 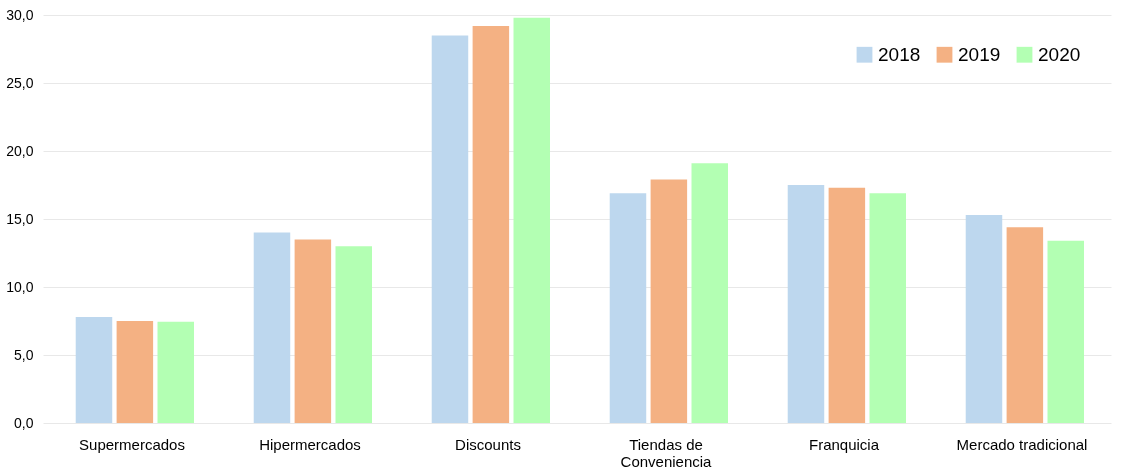 What do you see at coordinates (488, 444) in the screenshot?
I see `x-tick-label: Discounts` at bounding box center [488, 444].